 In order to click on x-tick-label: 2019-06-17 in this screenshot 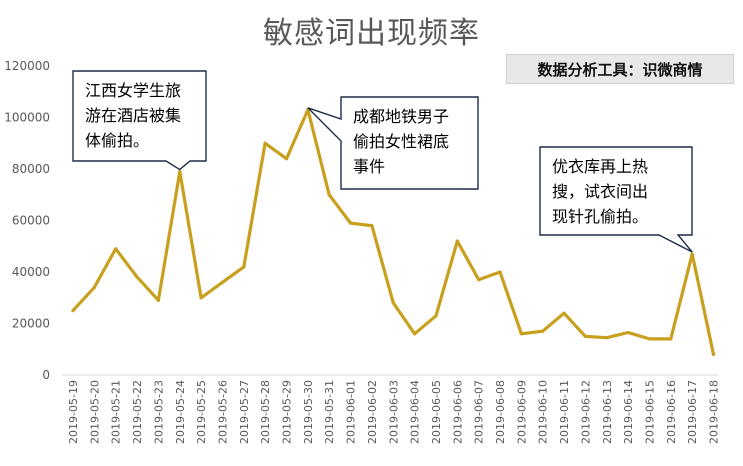, I will do `click(692, 412)`.